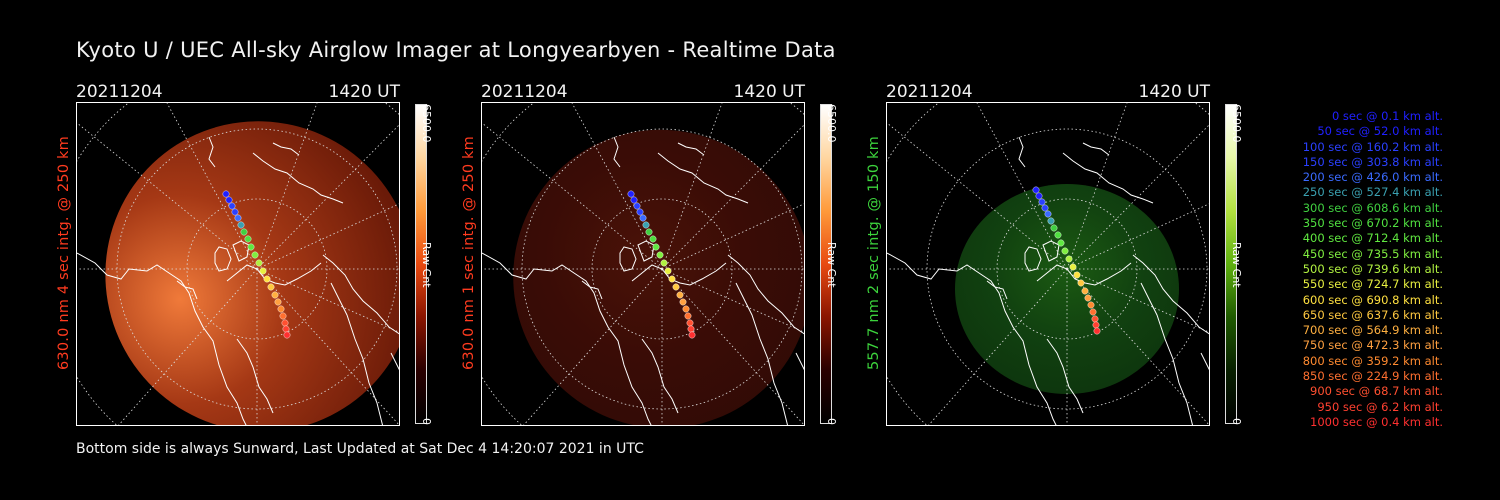  What do you see at coordinates (831, 123) in the screenshot?
I see `colorbar-max-label: 6500.0` at bounding box center [831, 123].